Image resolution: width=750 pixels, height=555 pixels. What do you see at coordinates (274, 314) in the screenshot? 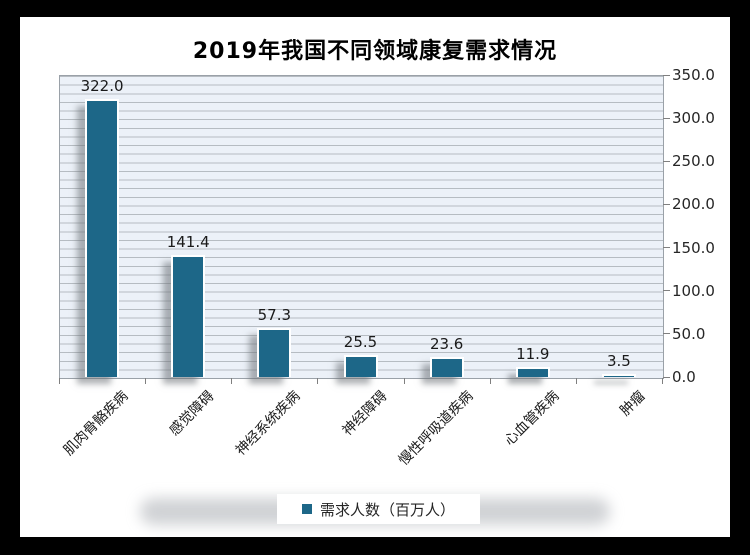
I see `bar-value-label: 57.3` at bounding box center [274, 314].